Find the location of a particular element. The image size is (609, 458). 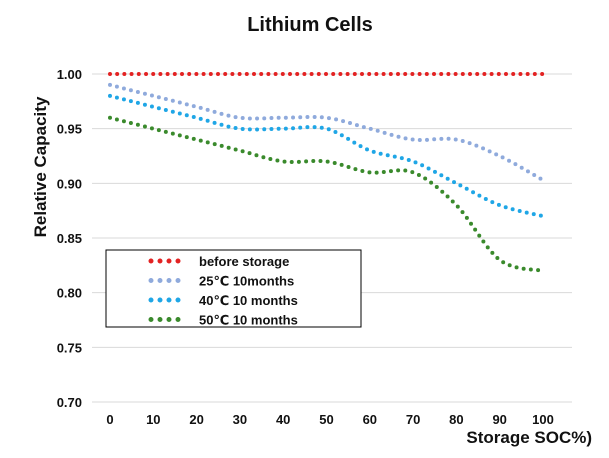

x-tick-label: 0 is located at coordinates (109, 419).